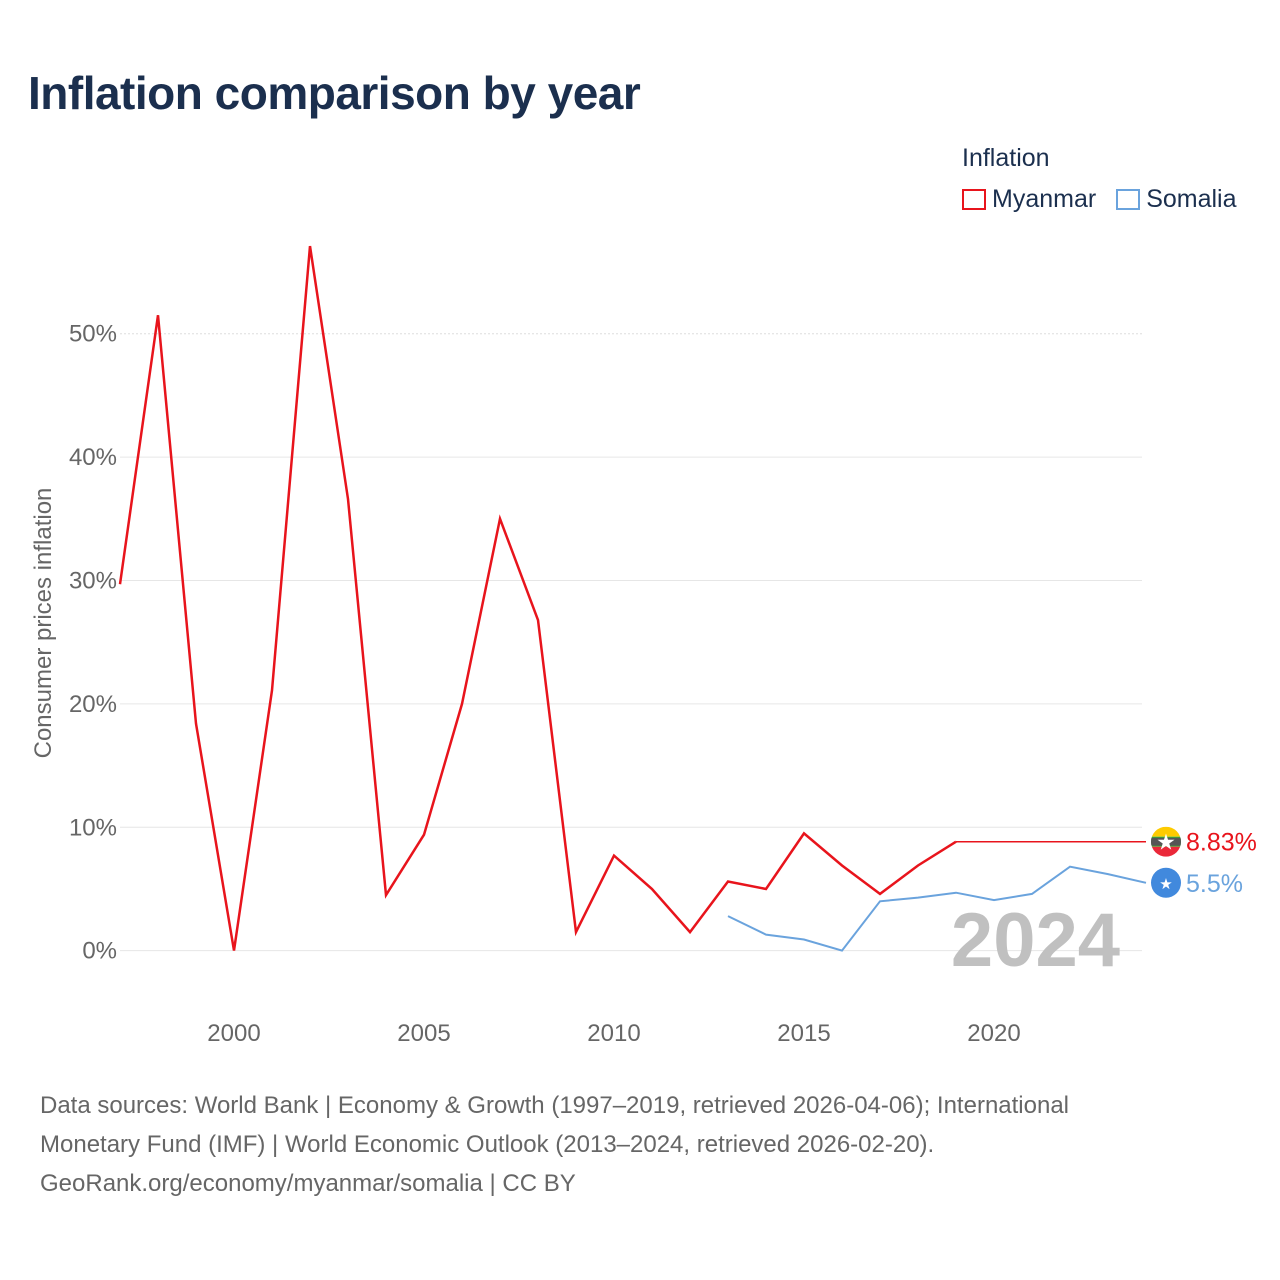 This screenshot has height=1280, width=1280. I want to click on flag-marker-somalia: ★, so click(1166, 882).